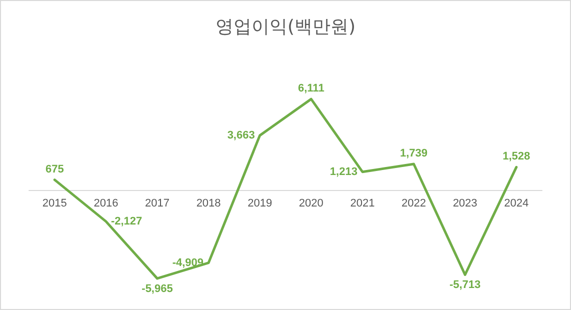  What do you see at coordinates (208, 203) in the screenshot?
I see `x-tick-label: 2018` at bounding box center [208, 203].